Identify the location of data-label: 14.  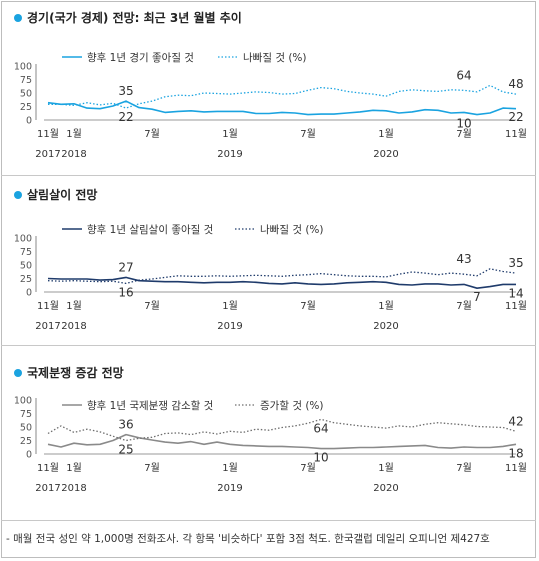
(515, 293).